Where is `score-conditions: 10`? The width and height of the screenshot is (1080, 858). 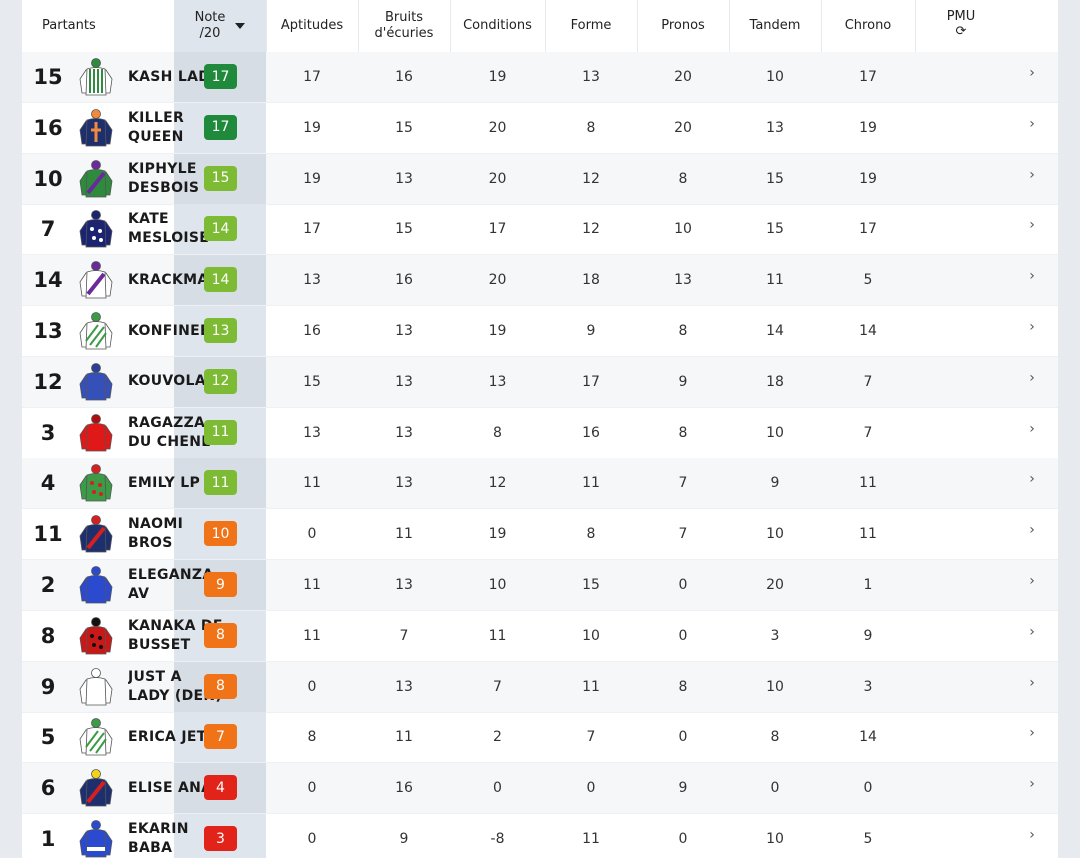 score-conditions: 10 is located at coordinates (497, 585).